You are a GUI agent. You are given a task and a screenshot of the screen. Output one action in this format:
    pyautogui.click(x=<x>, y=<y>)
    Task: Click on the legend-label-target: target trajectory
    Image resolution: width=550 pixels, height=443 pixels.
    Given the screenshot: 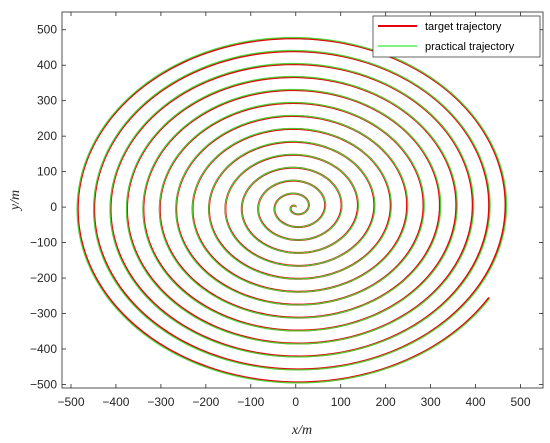 What is the action you would take?
    pyautogui.click(x=463, y=27)
    